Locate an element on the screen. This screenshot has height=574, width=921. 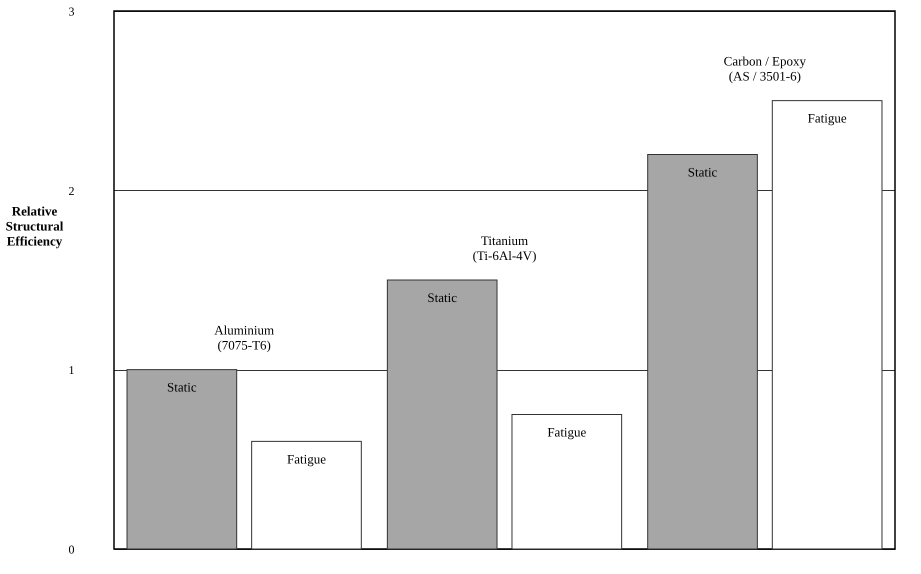
y-tick-label: 0 is located at coordinates (71, 549).